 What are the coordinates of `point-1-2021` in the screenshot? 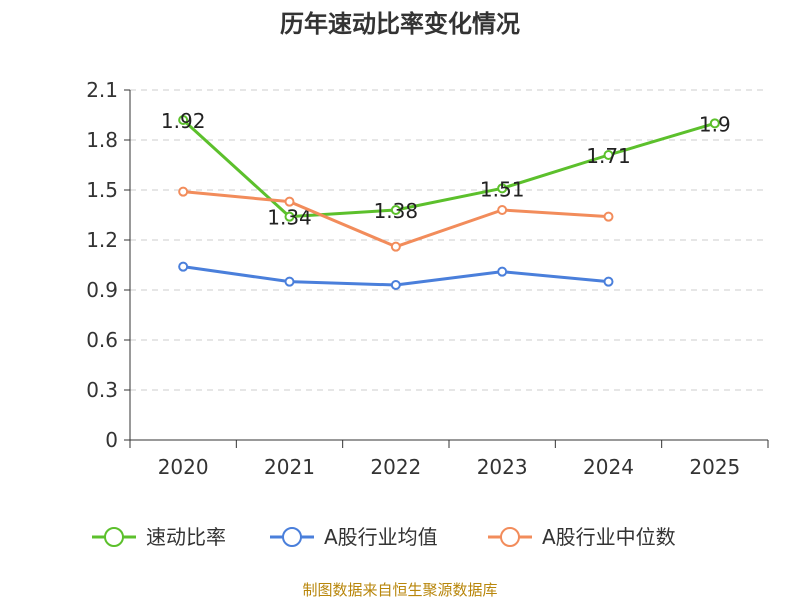 It's located at (289, 281).